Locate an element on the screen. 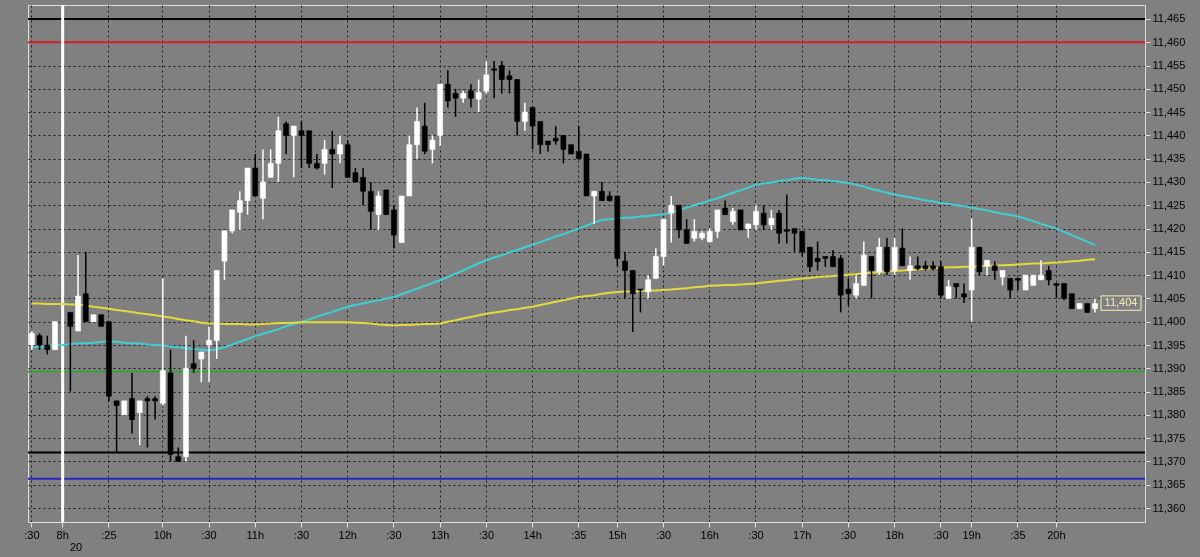 The height and width of the screenshot is (557, 1200). y-tick-label: 11,425 is located at coordinates (1169, 204).